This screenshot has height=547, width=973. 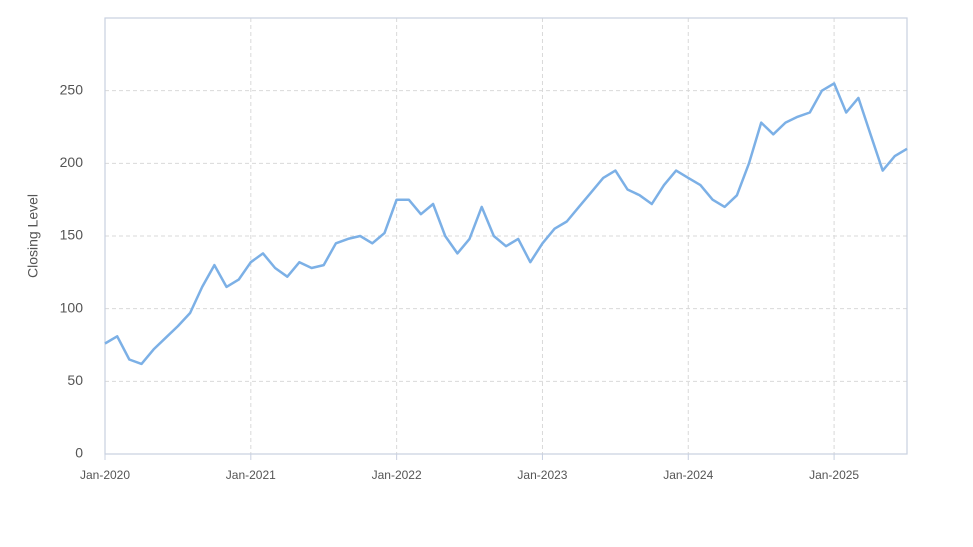 What do you see at coordinates (542, 475) in the screenshot?
I see `x-tick-label: Jan-2023` at bounding box center [542, 475].